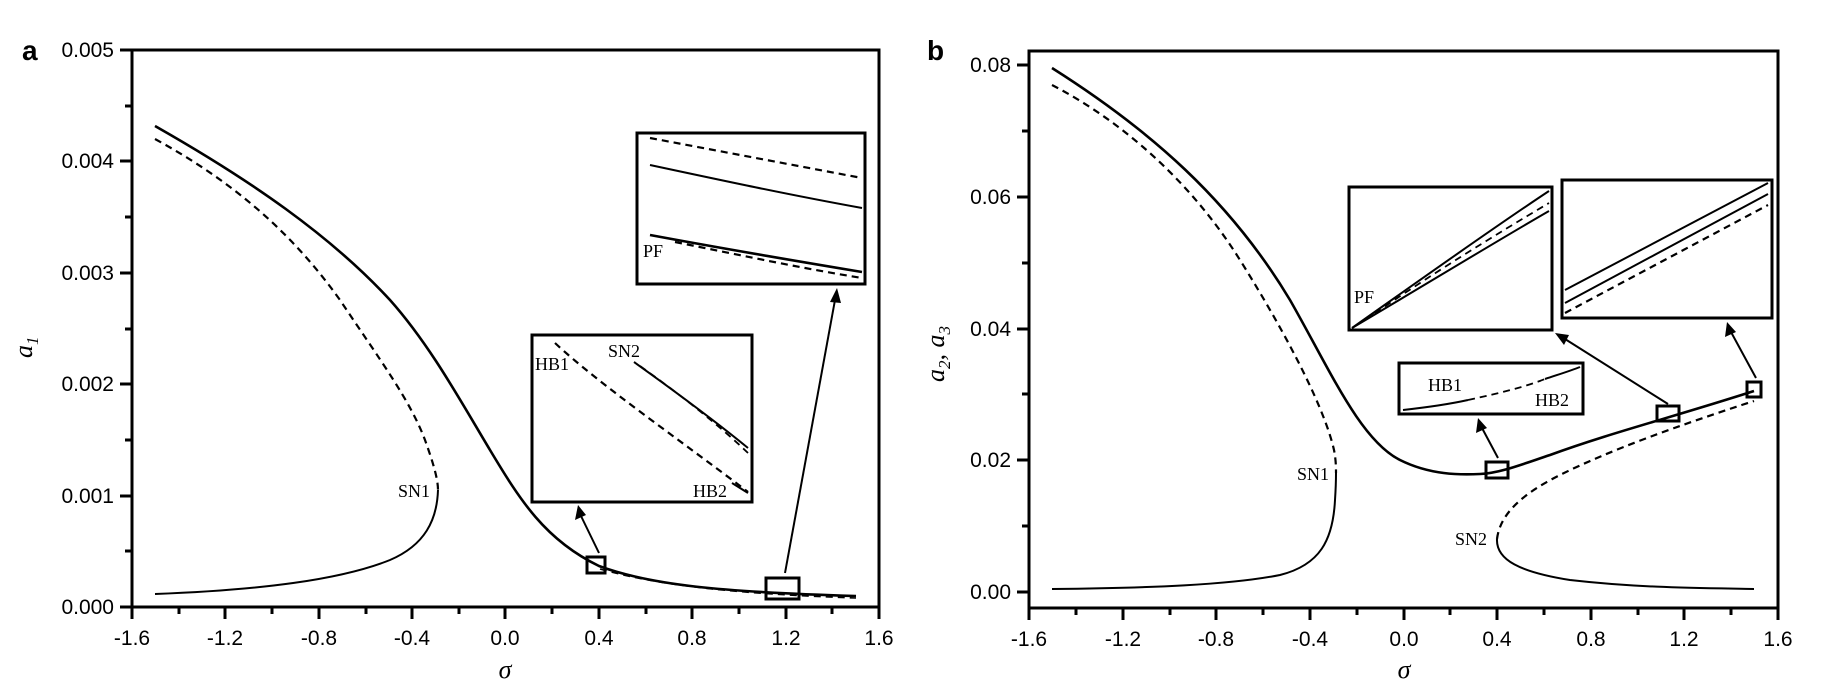 Image resolution: width=1830 pixels, height=684 pixels. I want to click on svg-text: 0.06, so click(990, 197).